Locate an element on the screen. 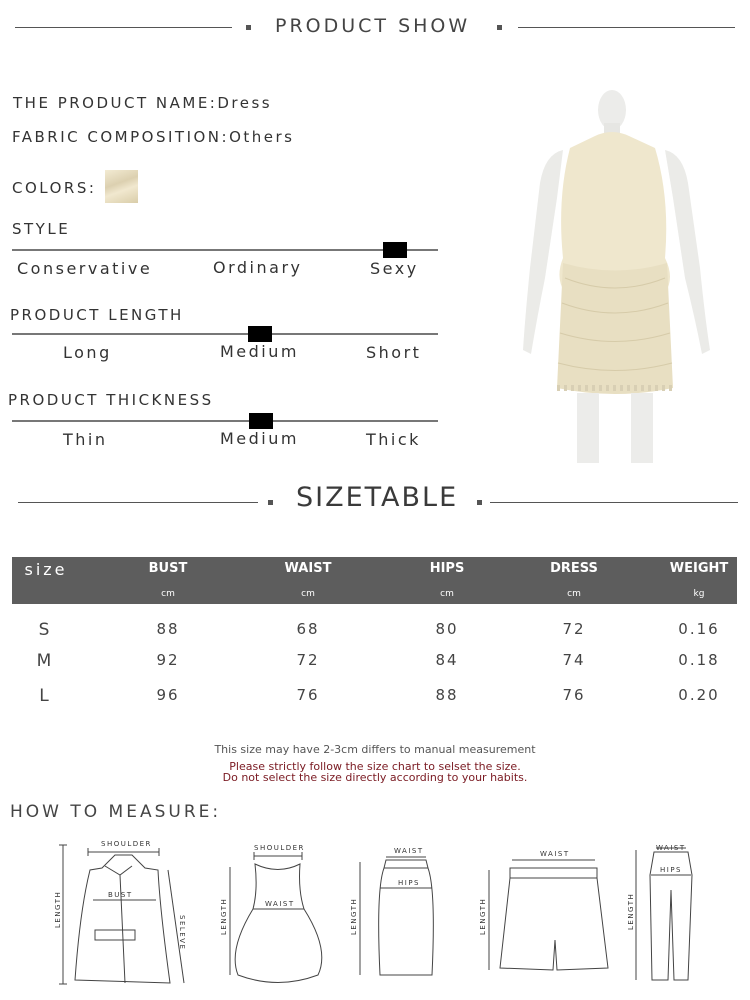 This screenshot has height=1000, width=750. how-to-measure-title: HOW TO MEASURE: is located at coordinates (116, 812).